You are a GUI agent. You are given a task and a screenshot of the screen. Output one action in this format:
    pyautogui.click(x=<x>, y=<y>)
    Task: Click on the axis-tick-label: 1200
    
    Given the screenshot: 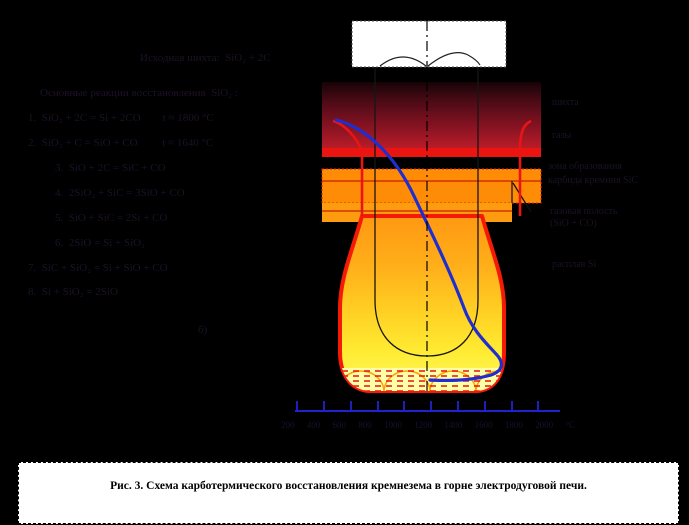 What is the action you would take?
    pyautogui.click(x=423, y=425)
    